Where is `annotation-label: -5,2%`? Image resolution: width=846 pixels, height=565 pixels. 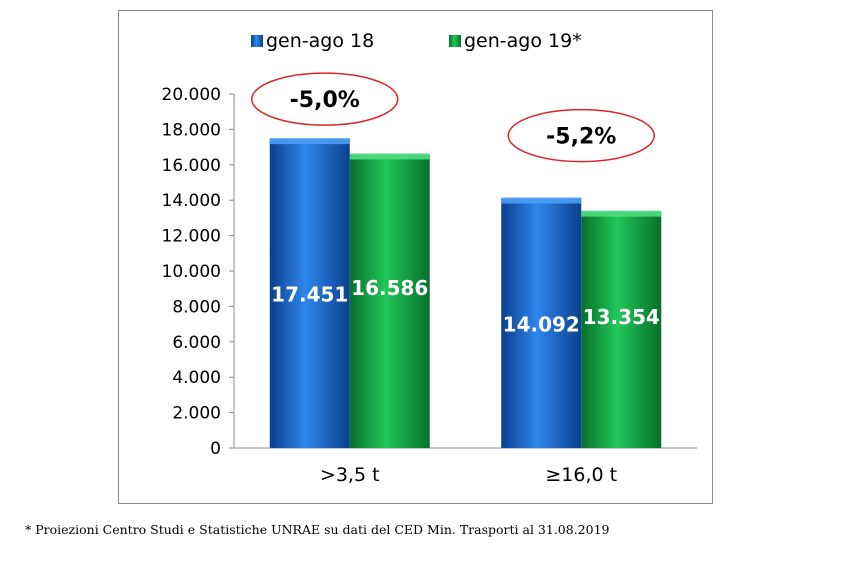
annotation-label: -5,2% is located at coordinates (581, 137).